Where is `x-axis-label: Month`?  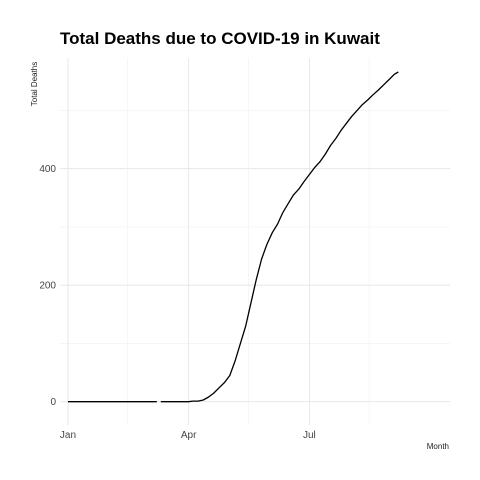 x-axis-label: Month is located at coordinates (438, 446).